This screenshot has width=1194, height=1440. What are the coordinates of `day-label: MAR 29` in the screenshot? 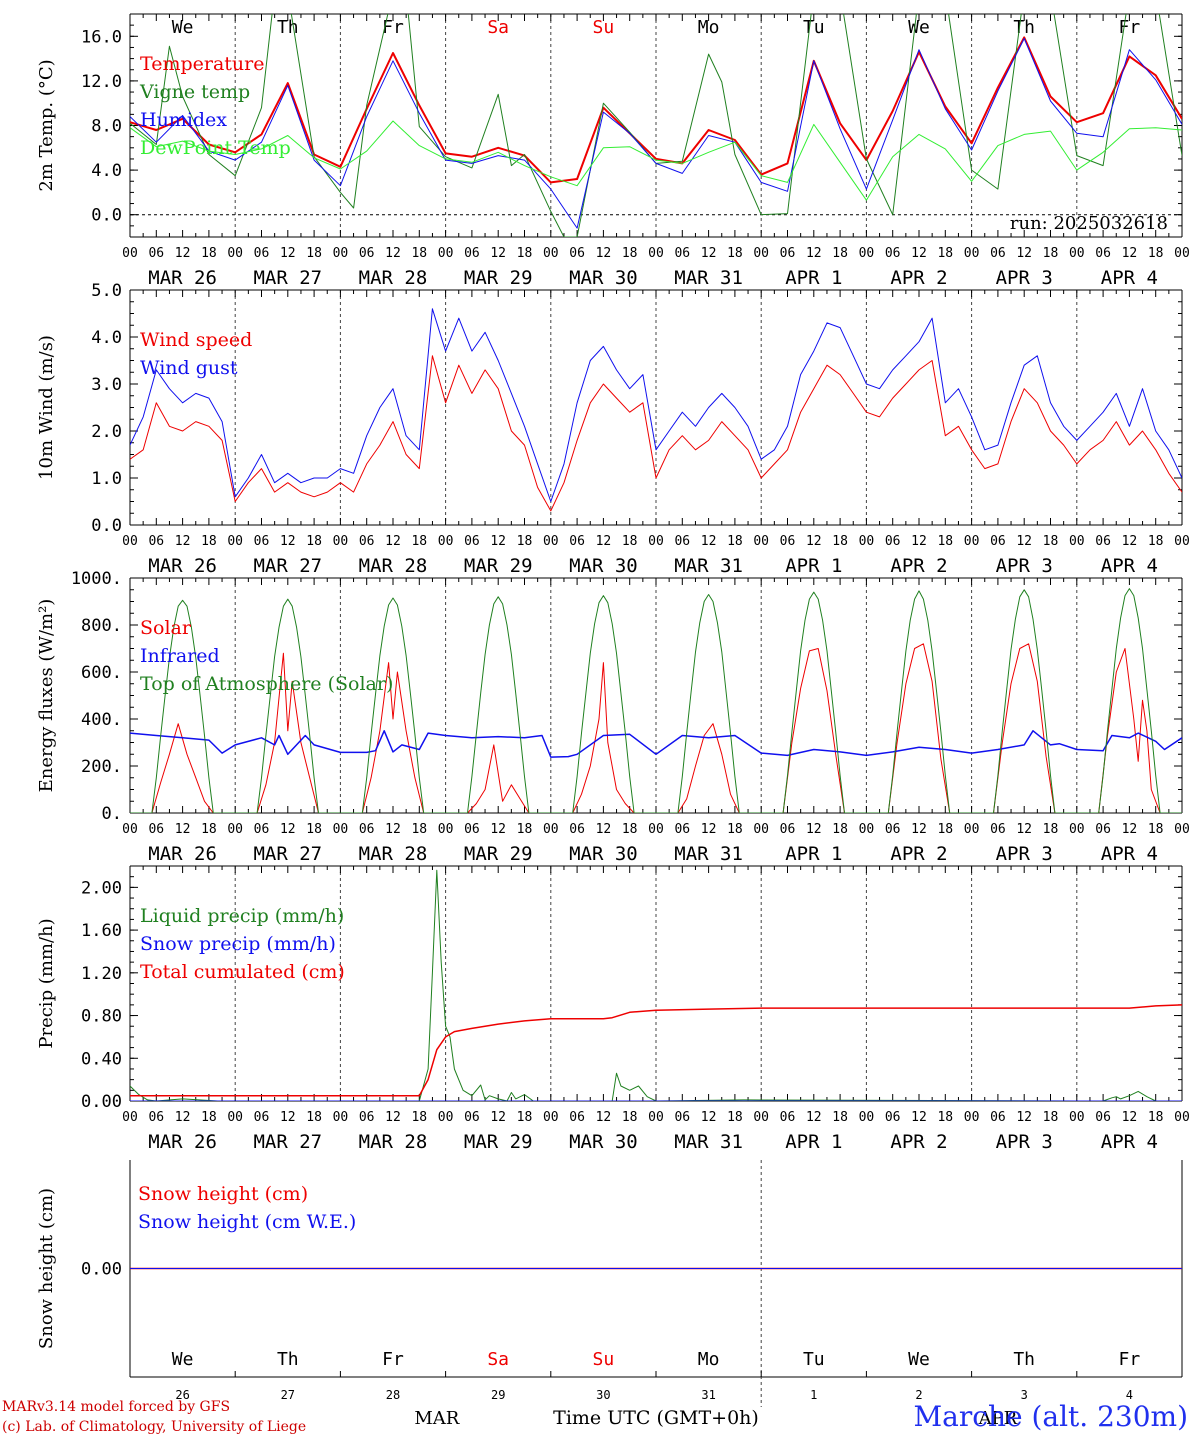 It's located at (498, 854).